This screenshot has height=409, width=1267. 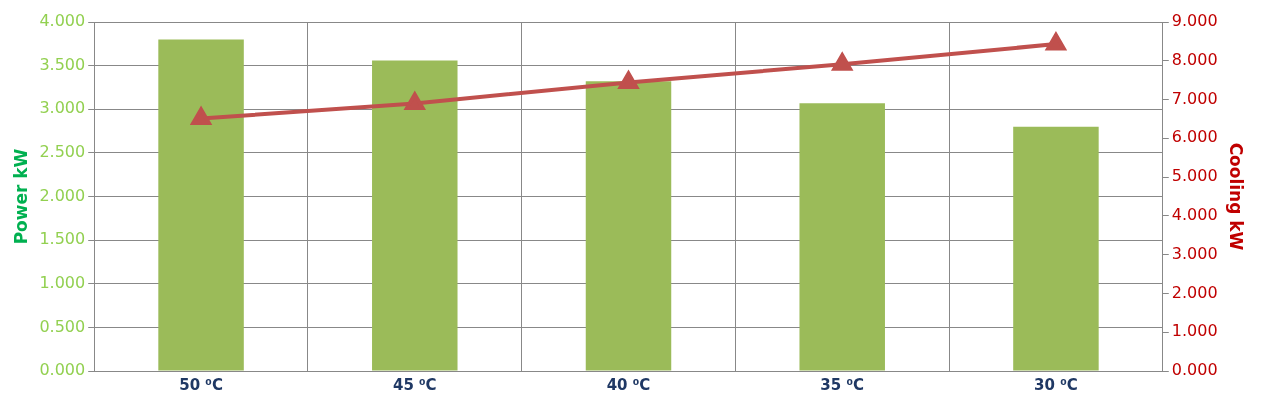 I want to click on y-tick-label: 0.000, so click(x=62, y=370).